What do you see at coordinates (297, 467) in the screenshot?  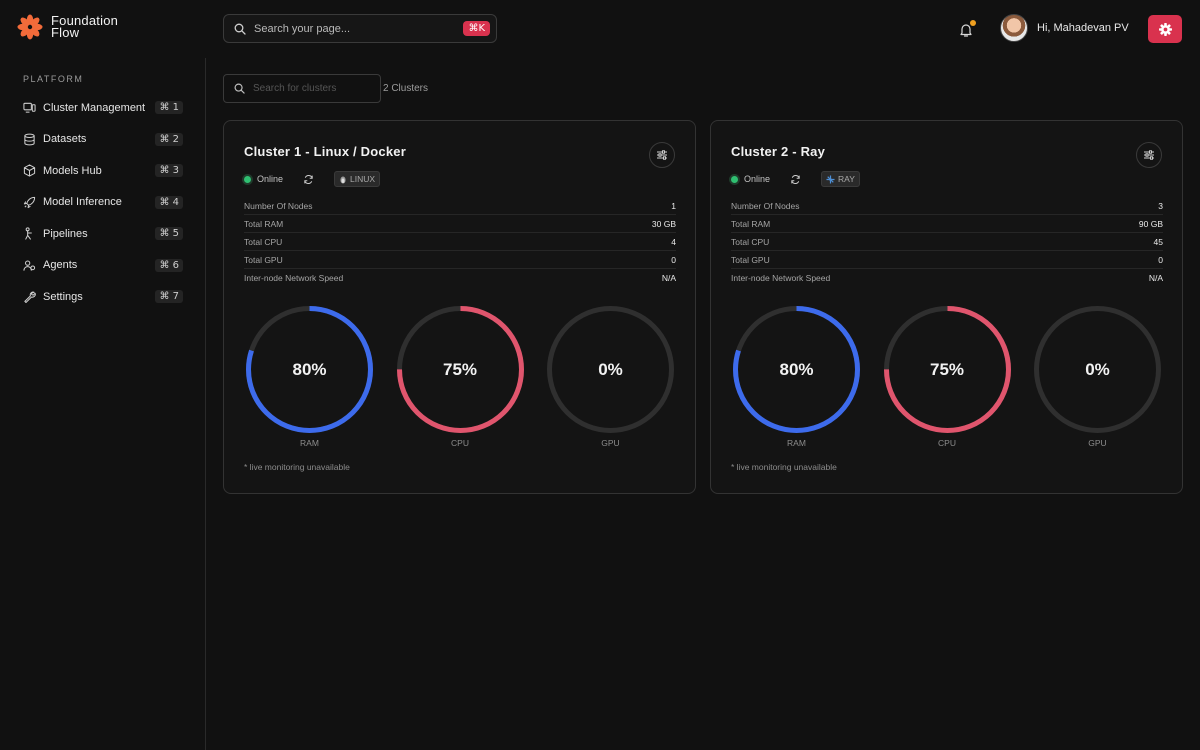 I see `monitoring-note: * live monitoring unavailable` at bounding box center [297, 467].